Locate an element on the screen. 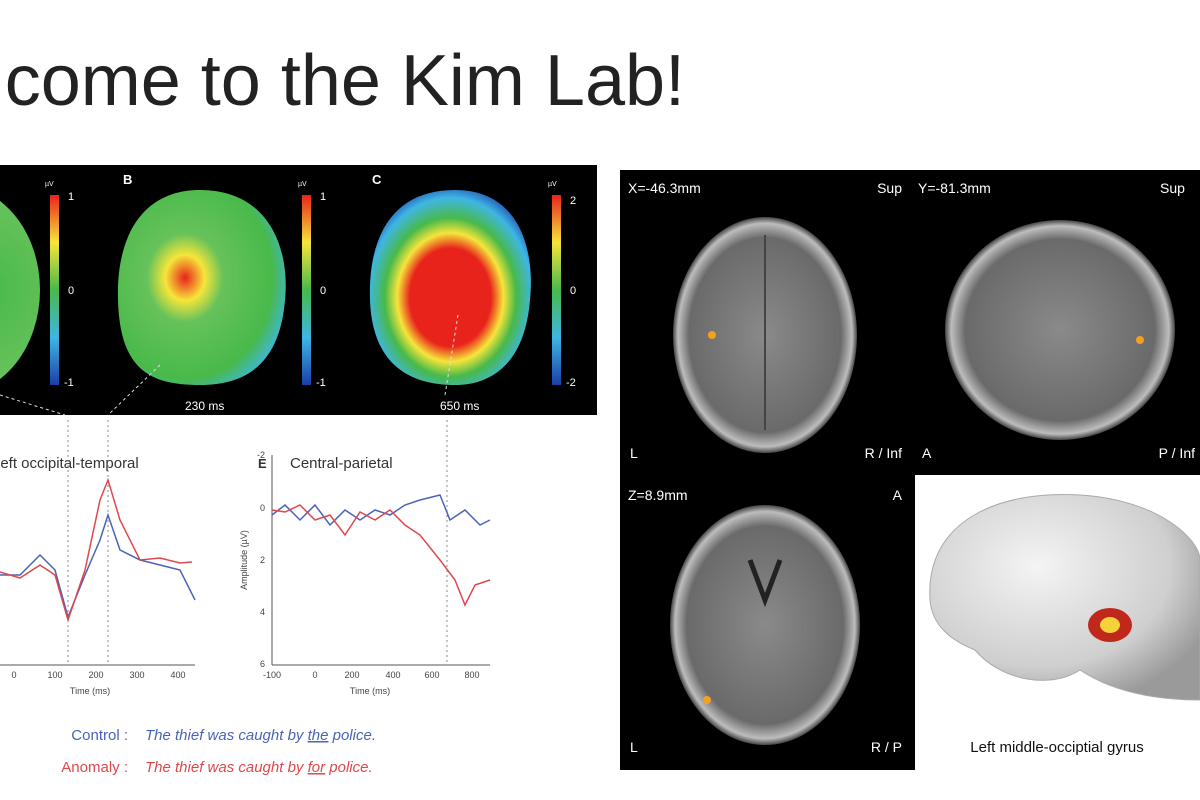  sagittal-slice is located at coordinates (1060, 330).